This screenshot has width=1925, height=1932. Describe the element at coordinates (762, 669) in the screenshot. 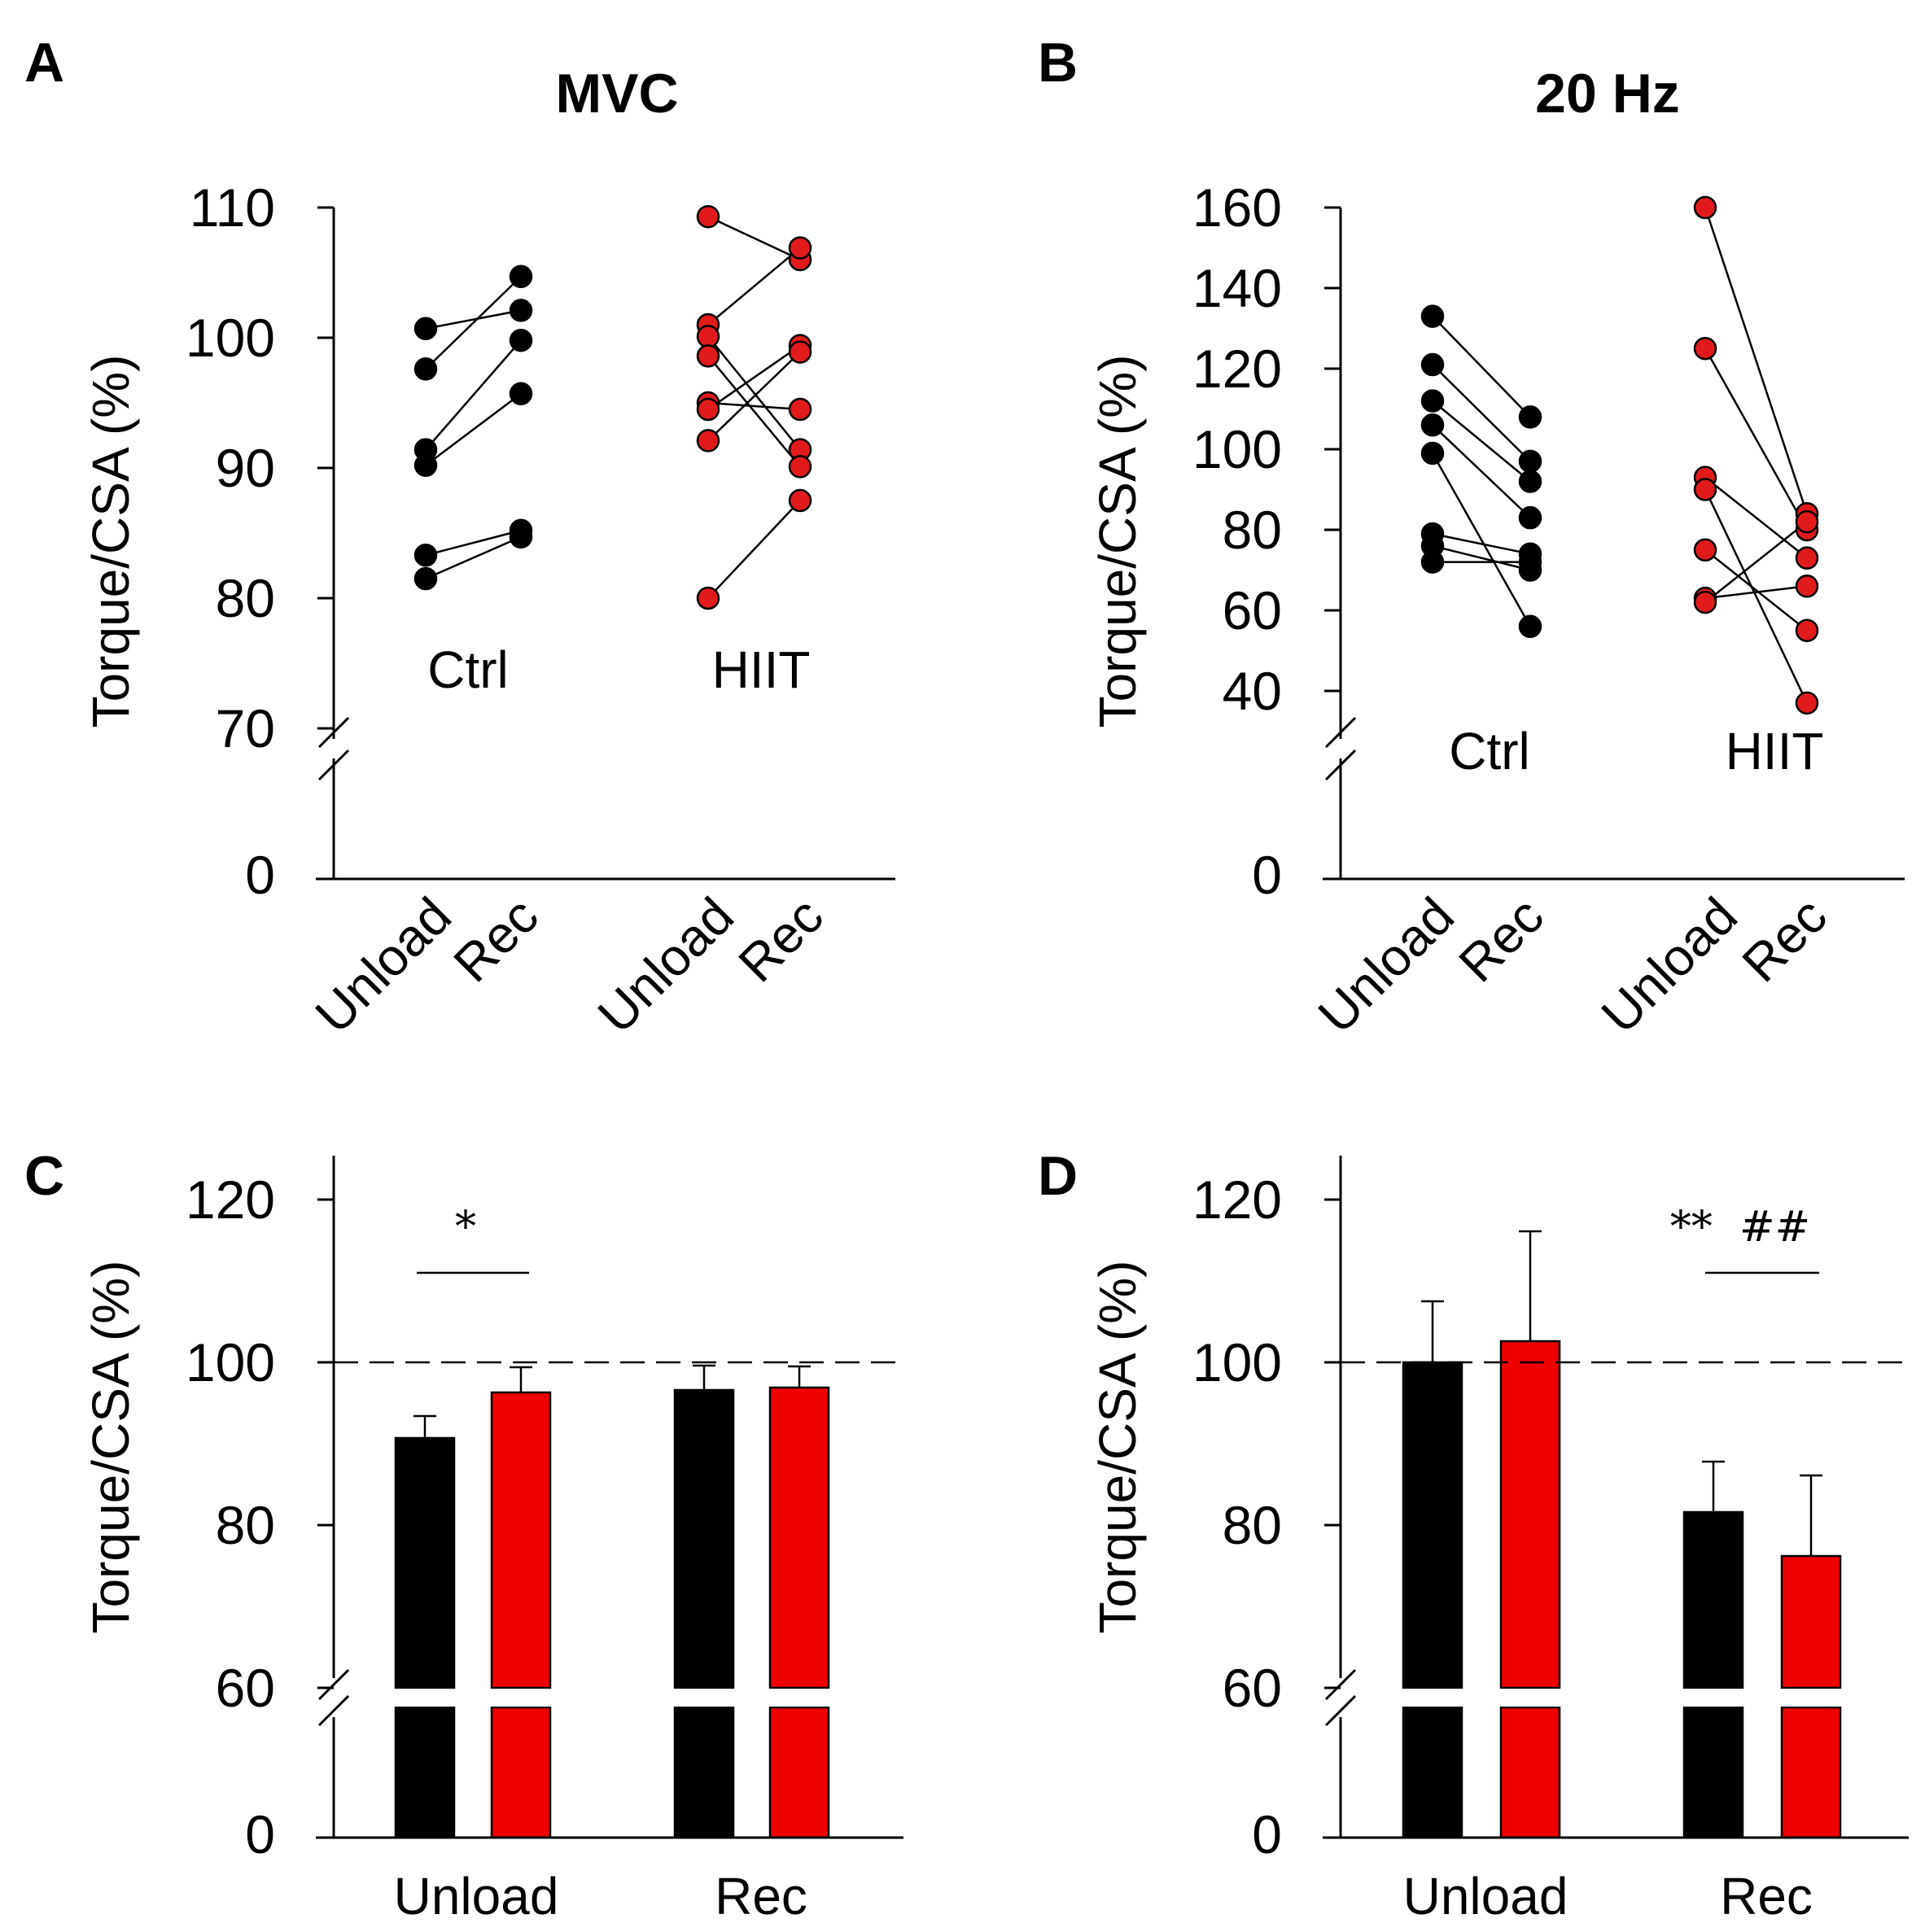

I see `panel-a-group-hiit: HIIT` at that location.